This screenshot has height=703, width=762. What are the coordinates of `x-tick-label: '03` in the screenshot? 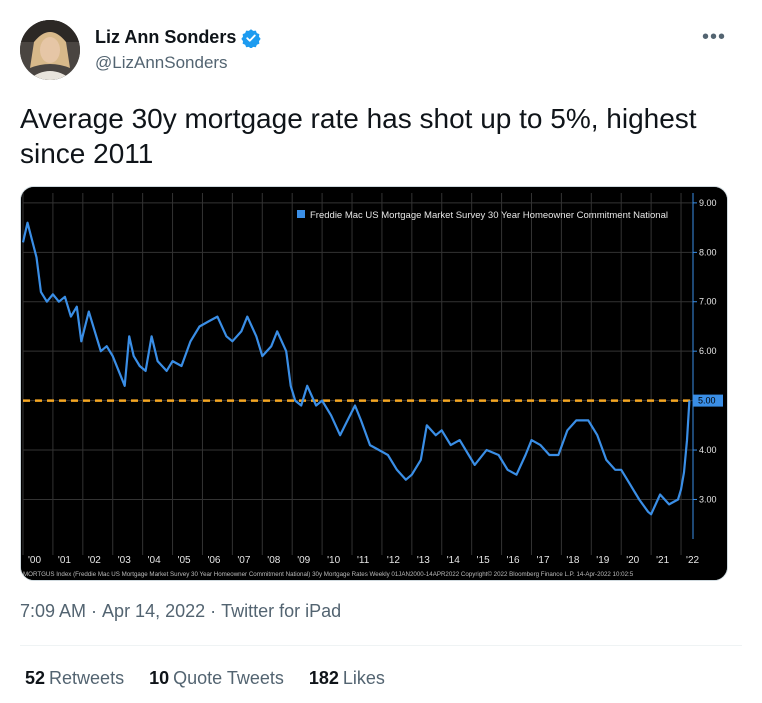 It's located at (124, 560).